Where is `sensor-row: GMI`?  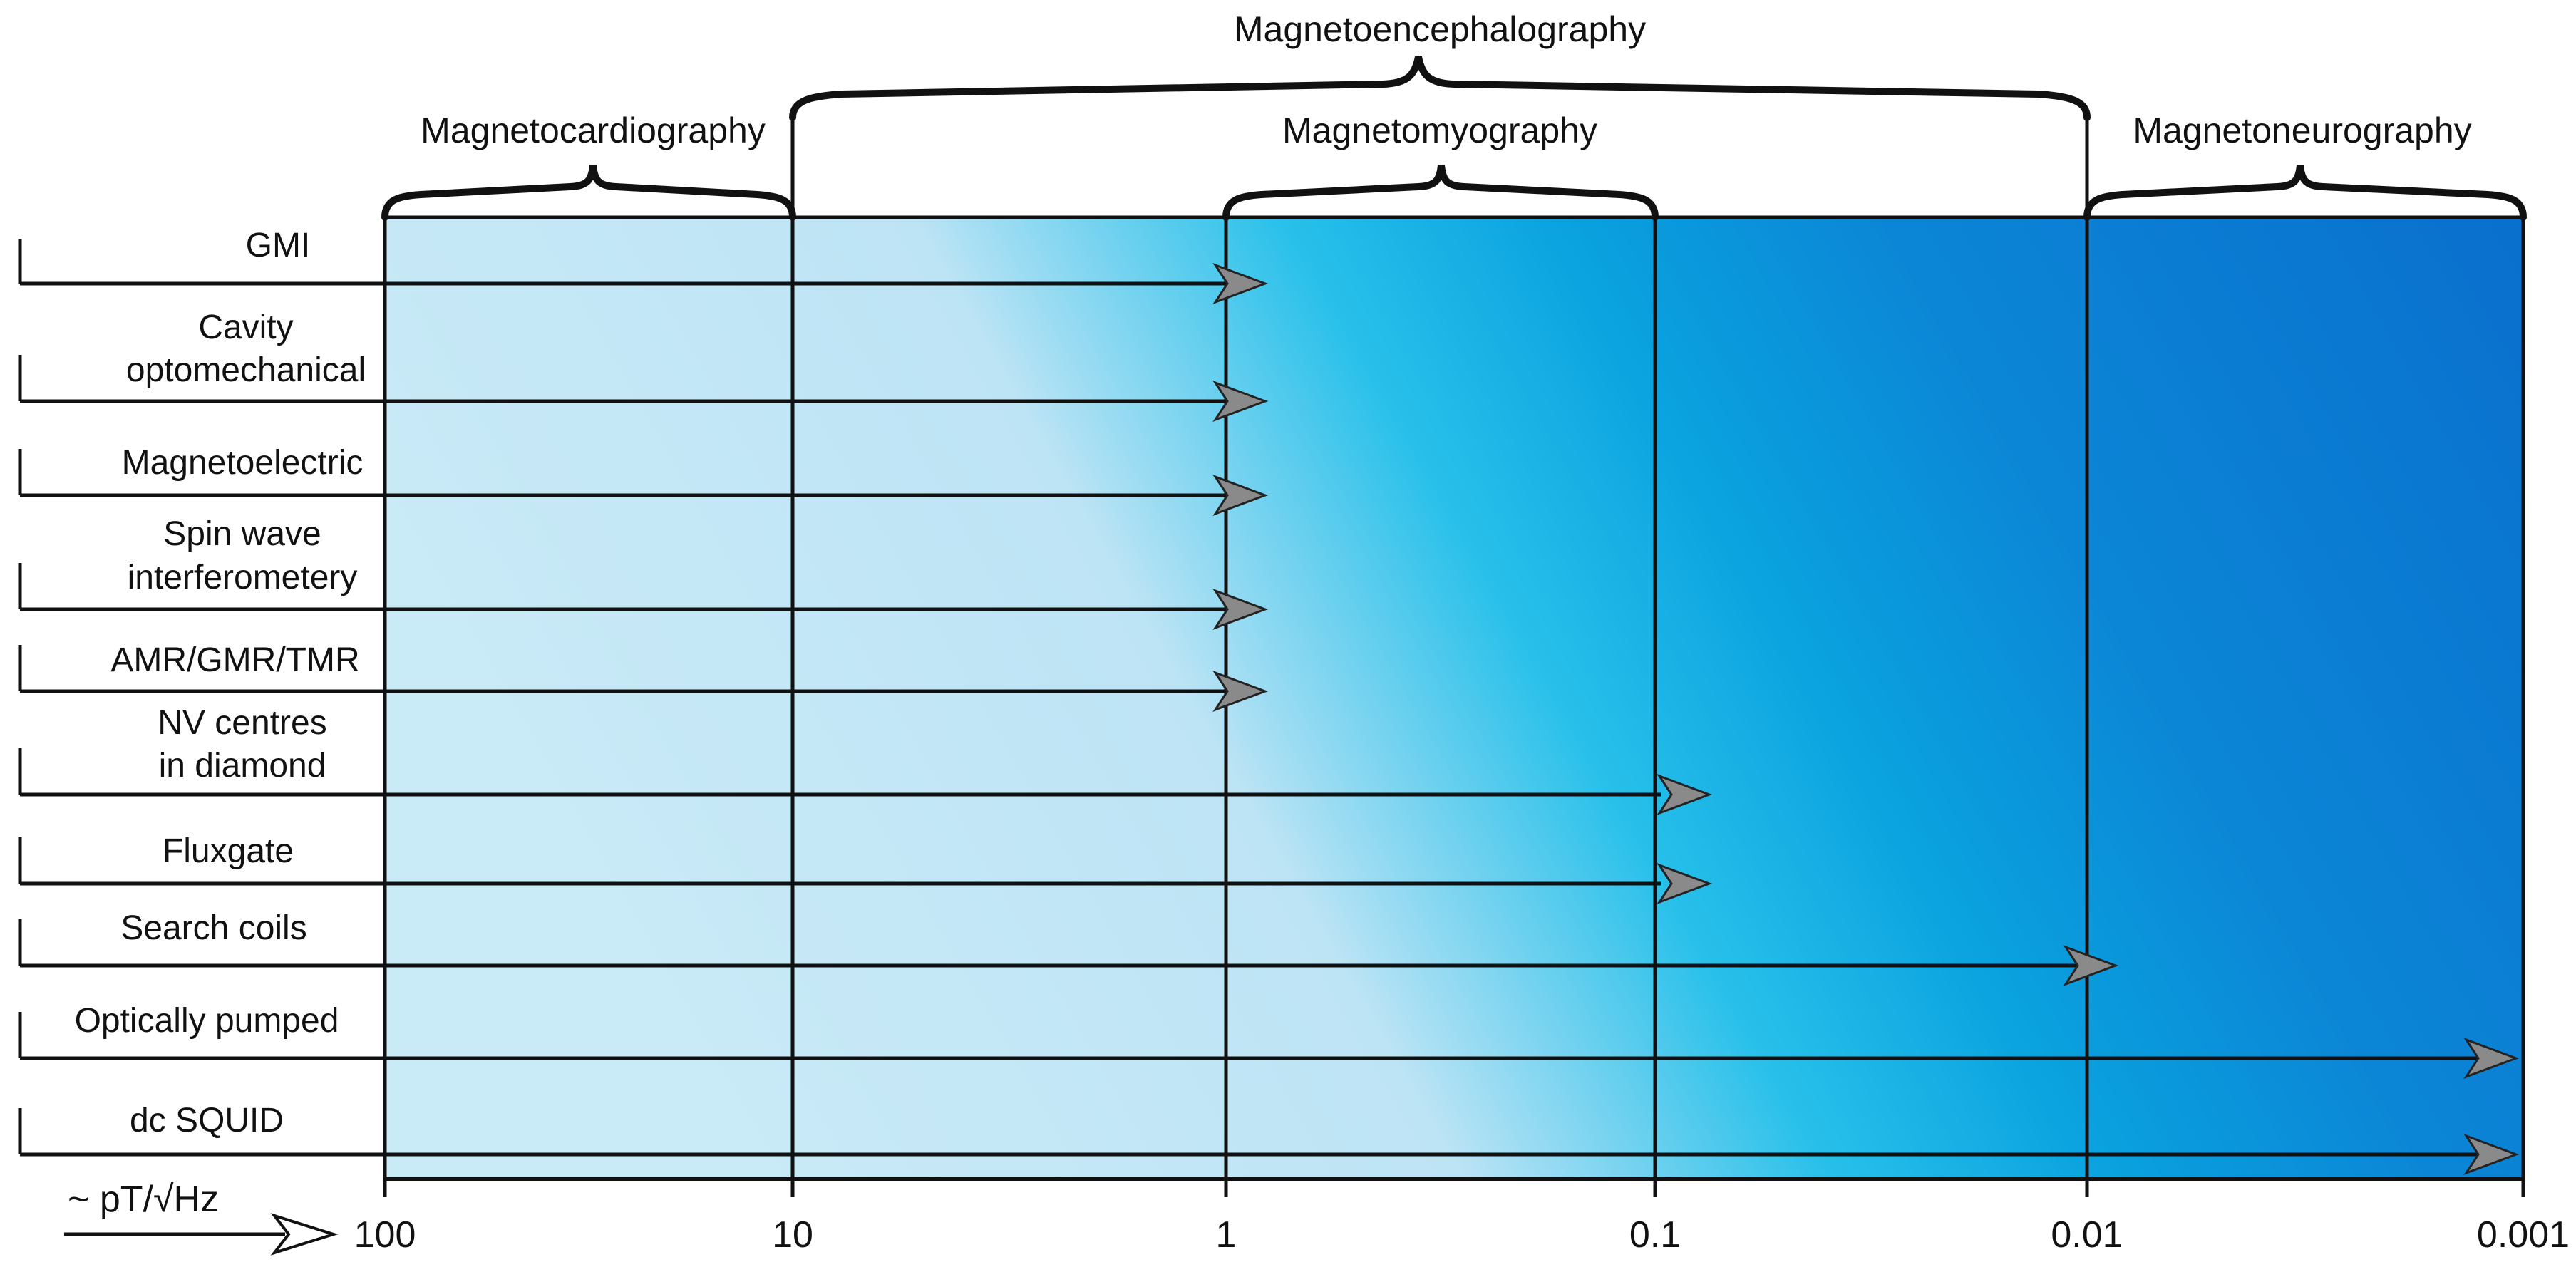
sensor-row: GMI is located at coordinates (643, 266).